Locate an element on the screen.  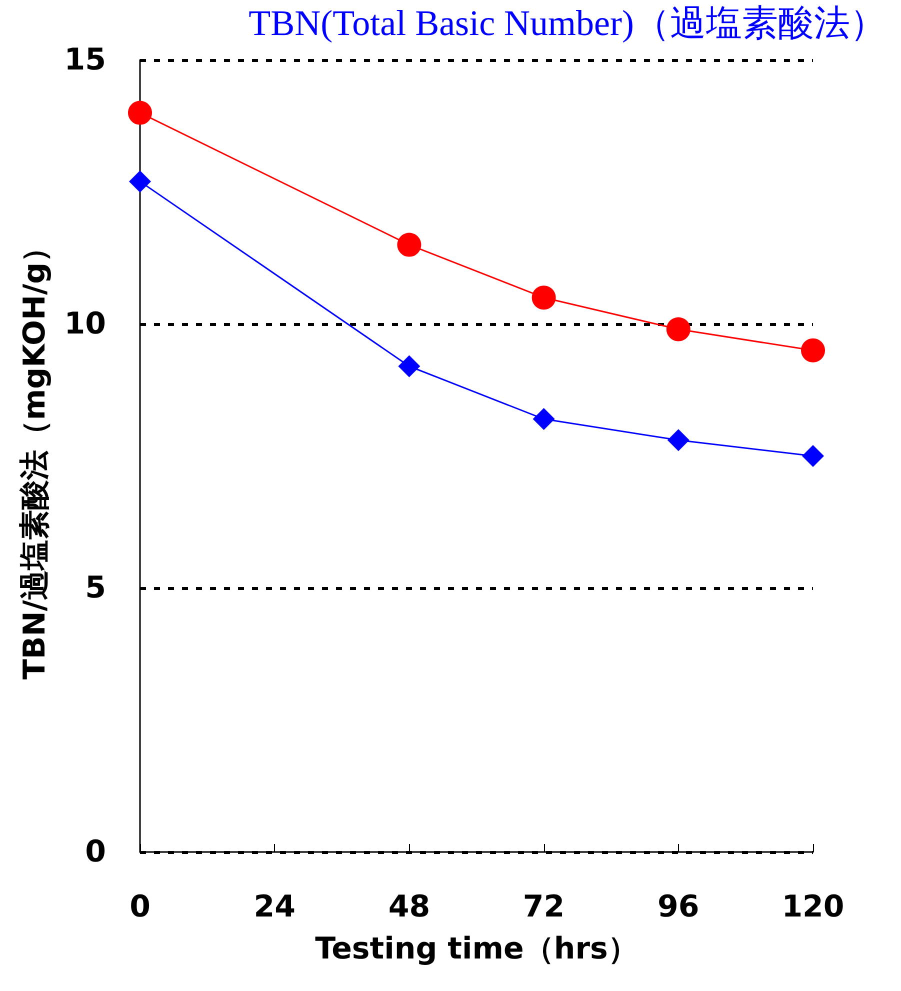
chart-title: TBN(Total Basic Number)（過塩素酸法） is located at coordinates (567, 23).